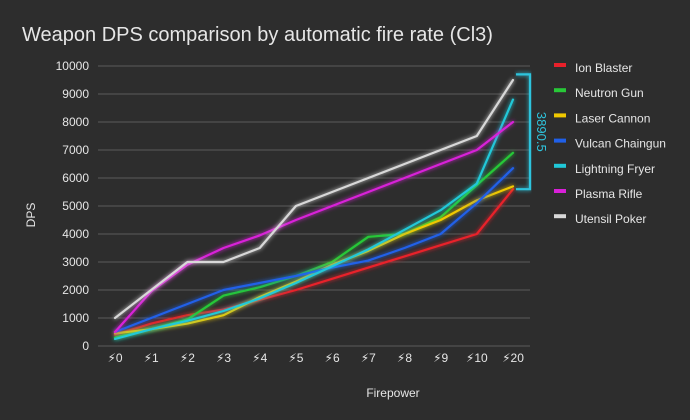  I want to click on legend-label: Vulcan Chaingun, so click(620, 144).